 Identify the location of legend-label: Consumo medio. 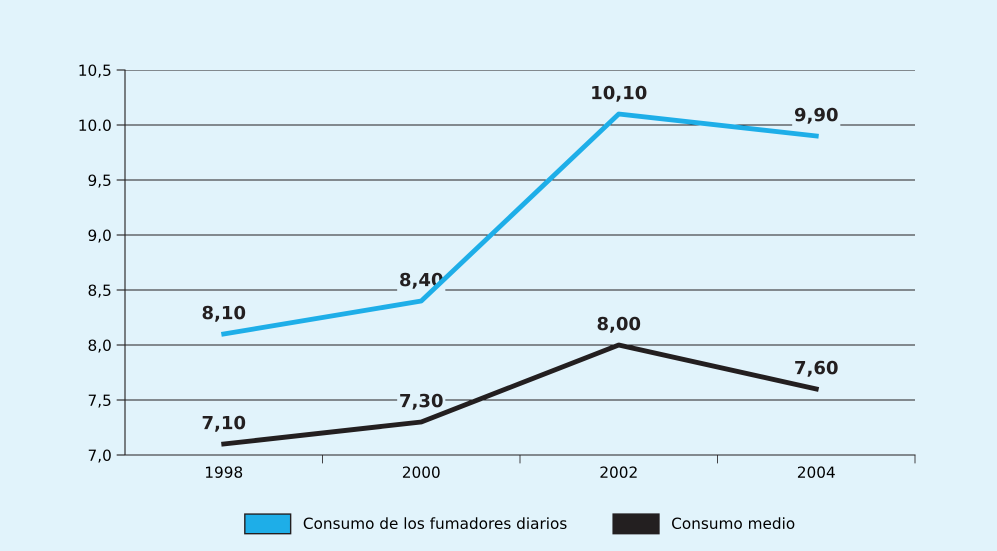
(733, 523).